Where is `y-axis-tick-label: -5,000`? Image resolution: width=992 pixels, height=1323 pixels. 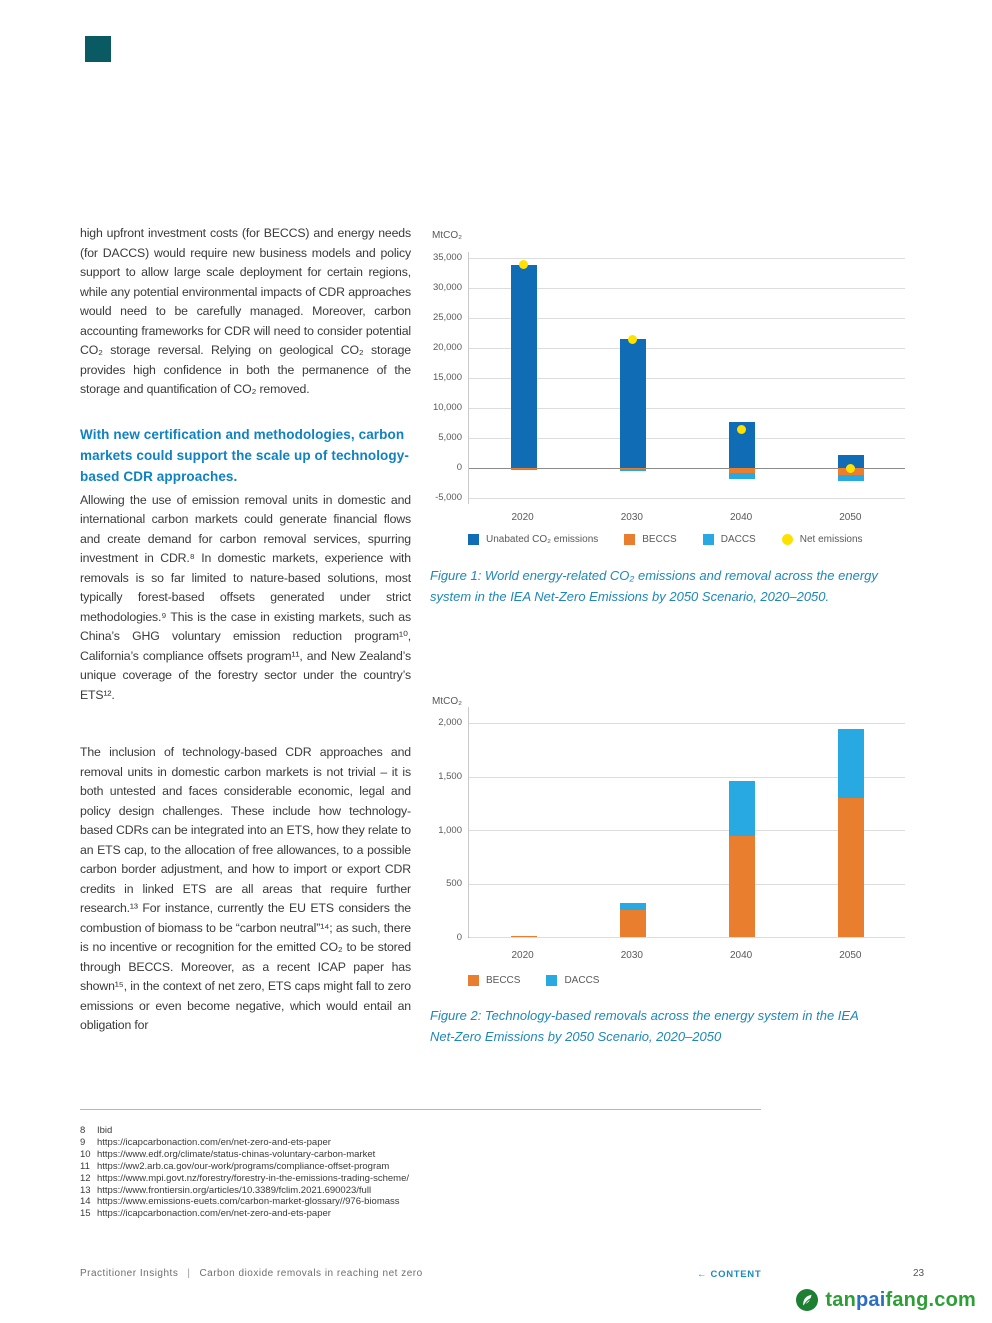
y-axis-tick-label: -5,000 is located at coordinates (448, 497).